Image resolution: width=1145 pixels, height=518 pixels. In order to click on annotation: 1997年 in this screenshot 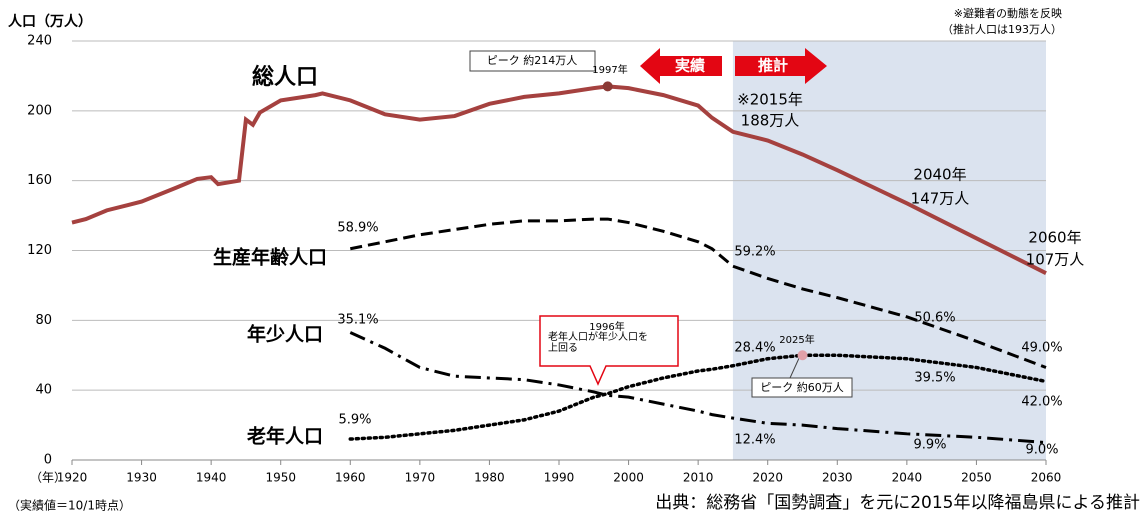, I will do `click(609, 69)`.